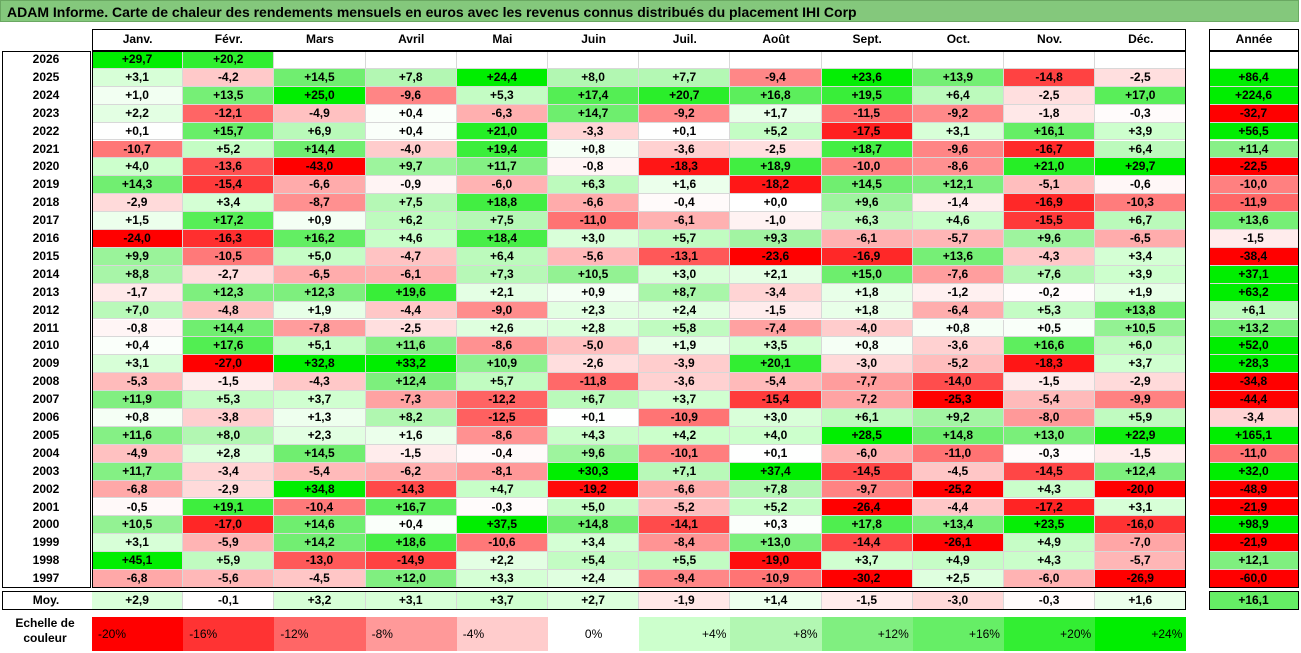 The height and width of the screenshot is (653, 1301). I want to click on average-cell: +3,2, so click(320, 600).